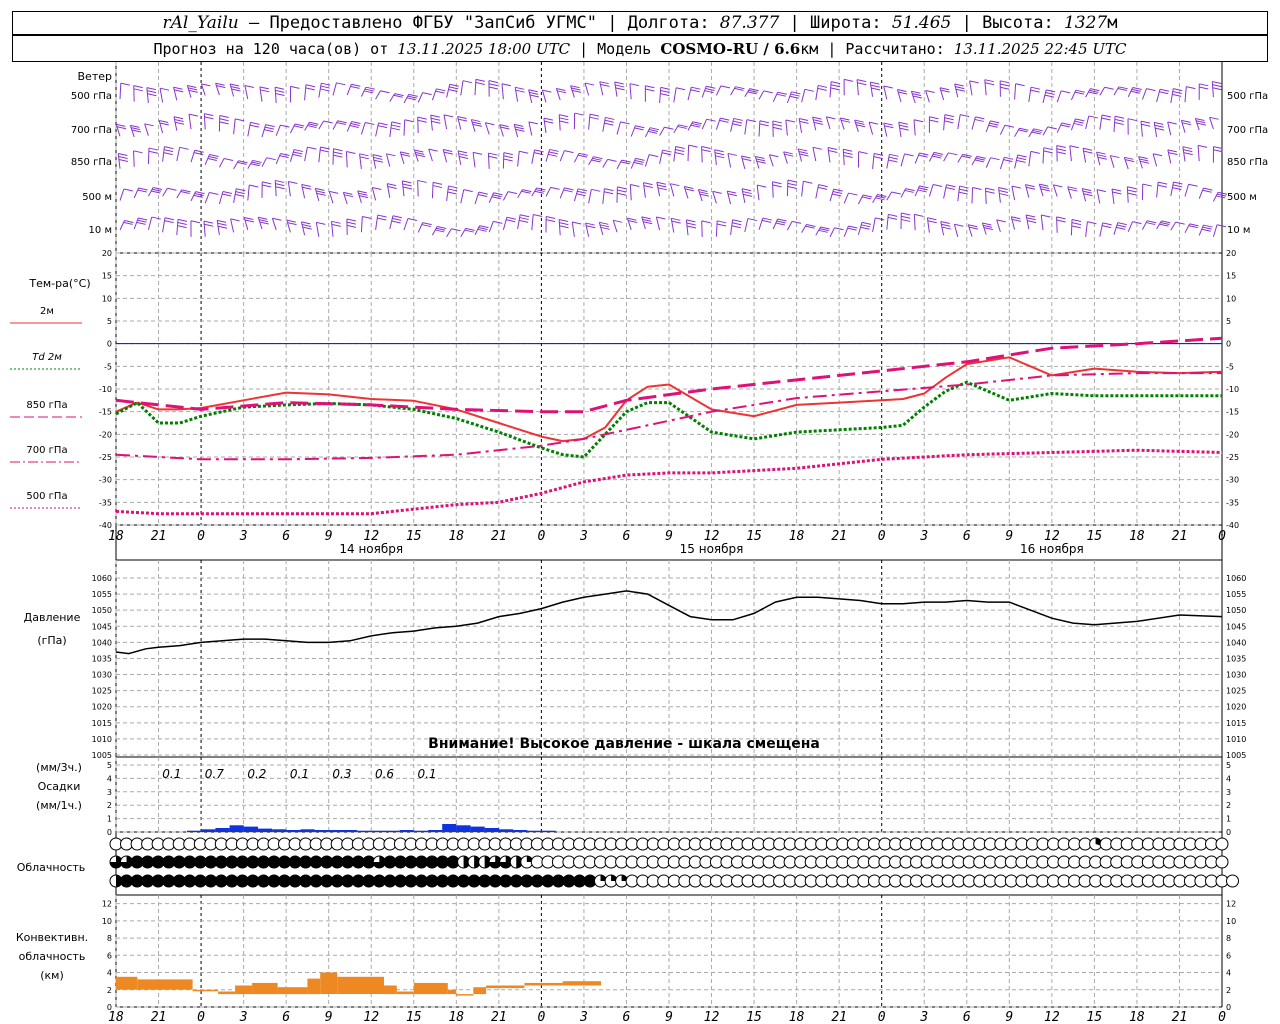 Image resolution: width=1280 pixels, height=1024 pixels. What do you see at coordinates (1247, 162) in the screenshot?
I see `wind-level-label-right: 850 гПа` at bounding box center [1247, 162].